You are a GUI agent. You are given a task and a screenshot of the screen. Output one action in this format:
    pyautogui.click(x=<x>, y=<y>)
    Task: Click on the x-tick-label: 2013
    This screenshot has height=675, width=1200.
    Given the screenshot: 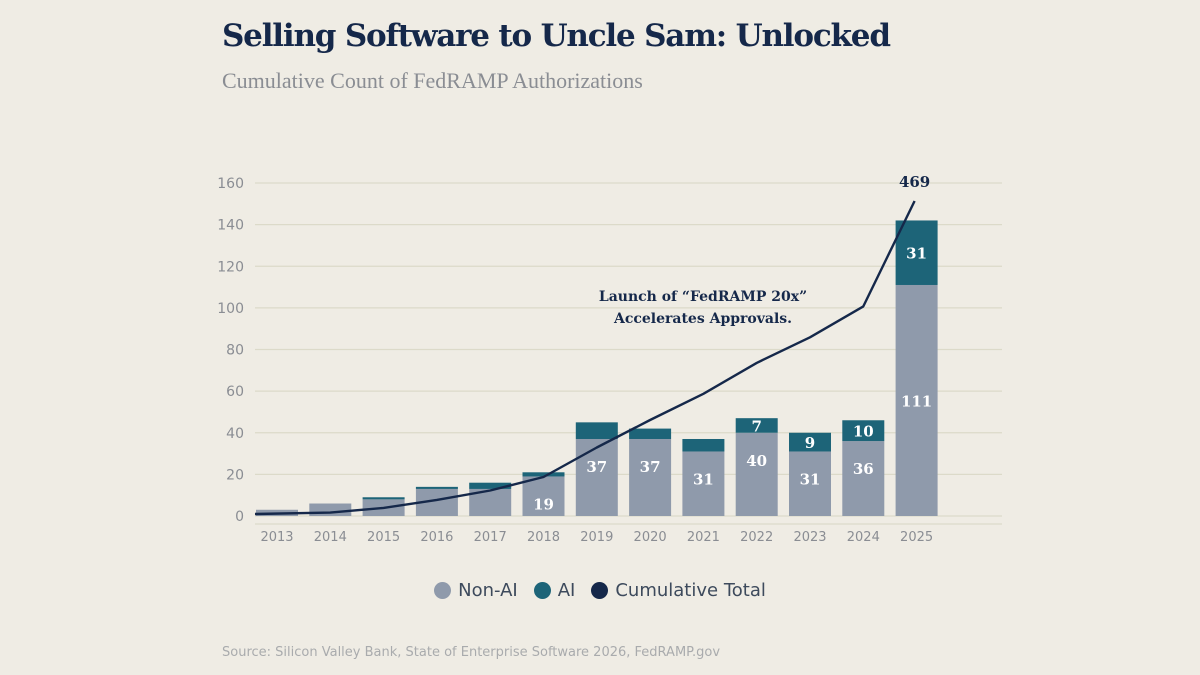 What is the action you would take?
    pyautogui.click(x=276, y=537)
    